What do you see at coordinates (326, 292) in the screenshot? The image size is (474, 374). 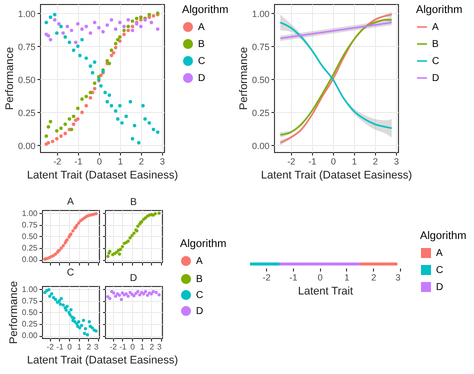 I see `x-axis-title: Latent Trait` at bounding box center [326, 292].